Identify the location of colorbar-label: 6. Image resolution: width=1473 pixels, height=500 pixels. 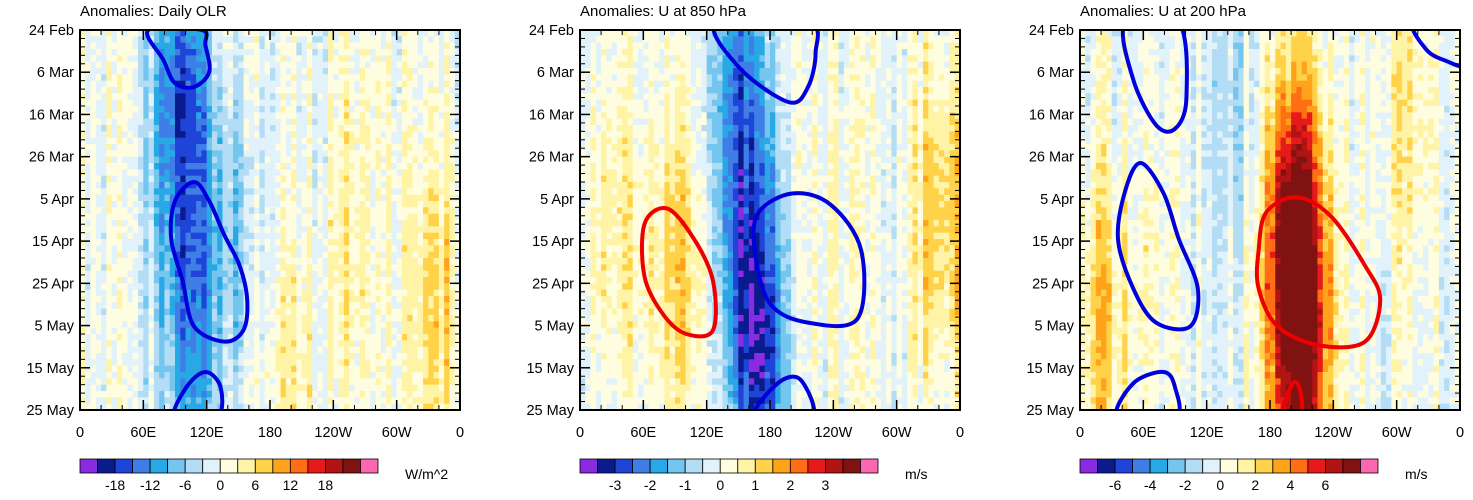
(255, 485).